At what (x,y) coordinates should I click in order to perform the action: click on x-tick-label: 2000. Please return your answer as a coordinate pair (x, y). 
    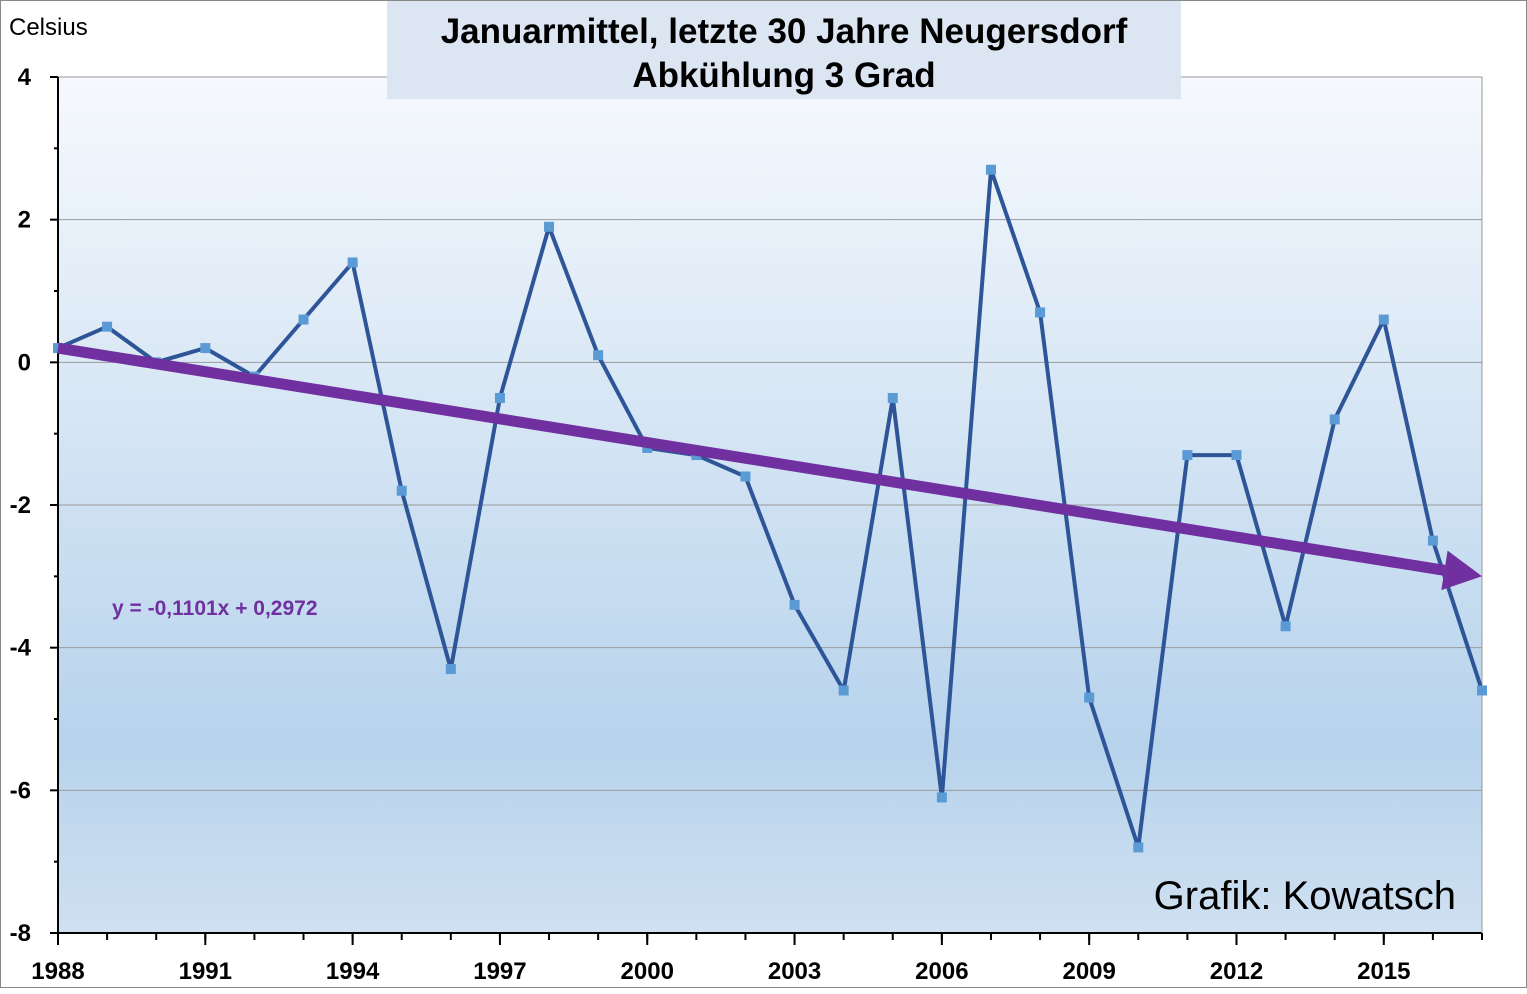
    Looking at the image, I should click on (647, 971).